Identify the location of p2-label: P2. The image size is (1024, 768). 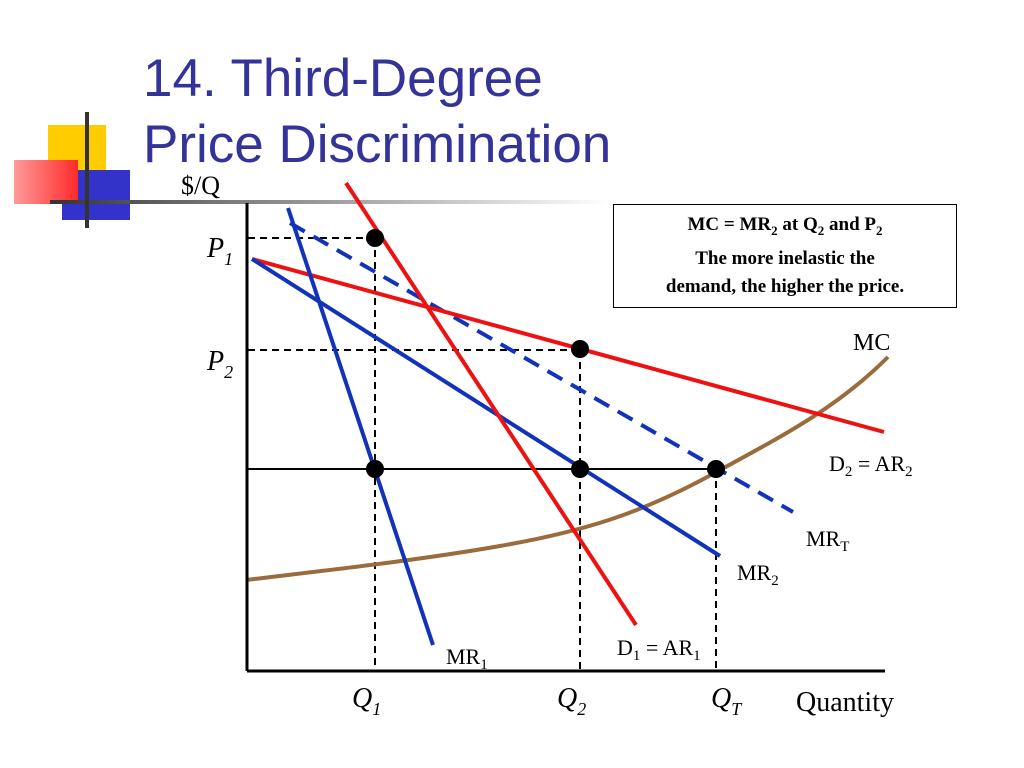
(219, 364).